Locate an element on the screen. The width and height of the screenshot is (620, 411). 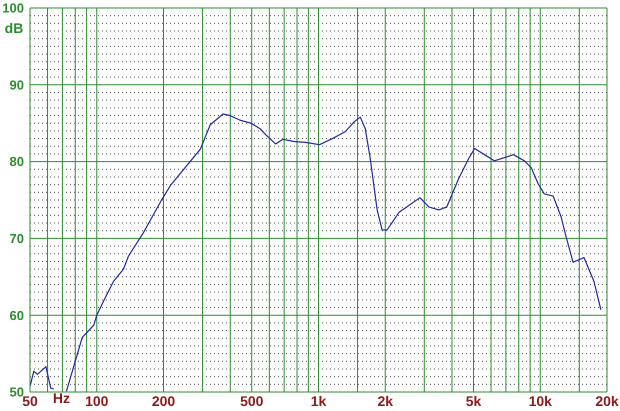
x-tick-label: 10k is located at coordinates (540, 400).